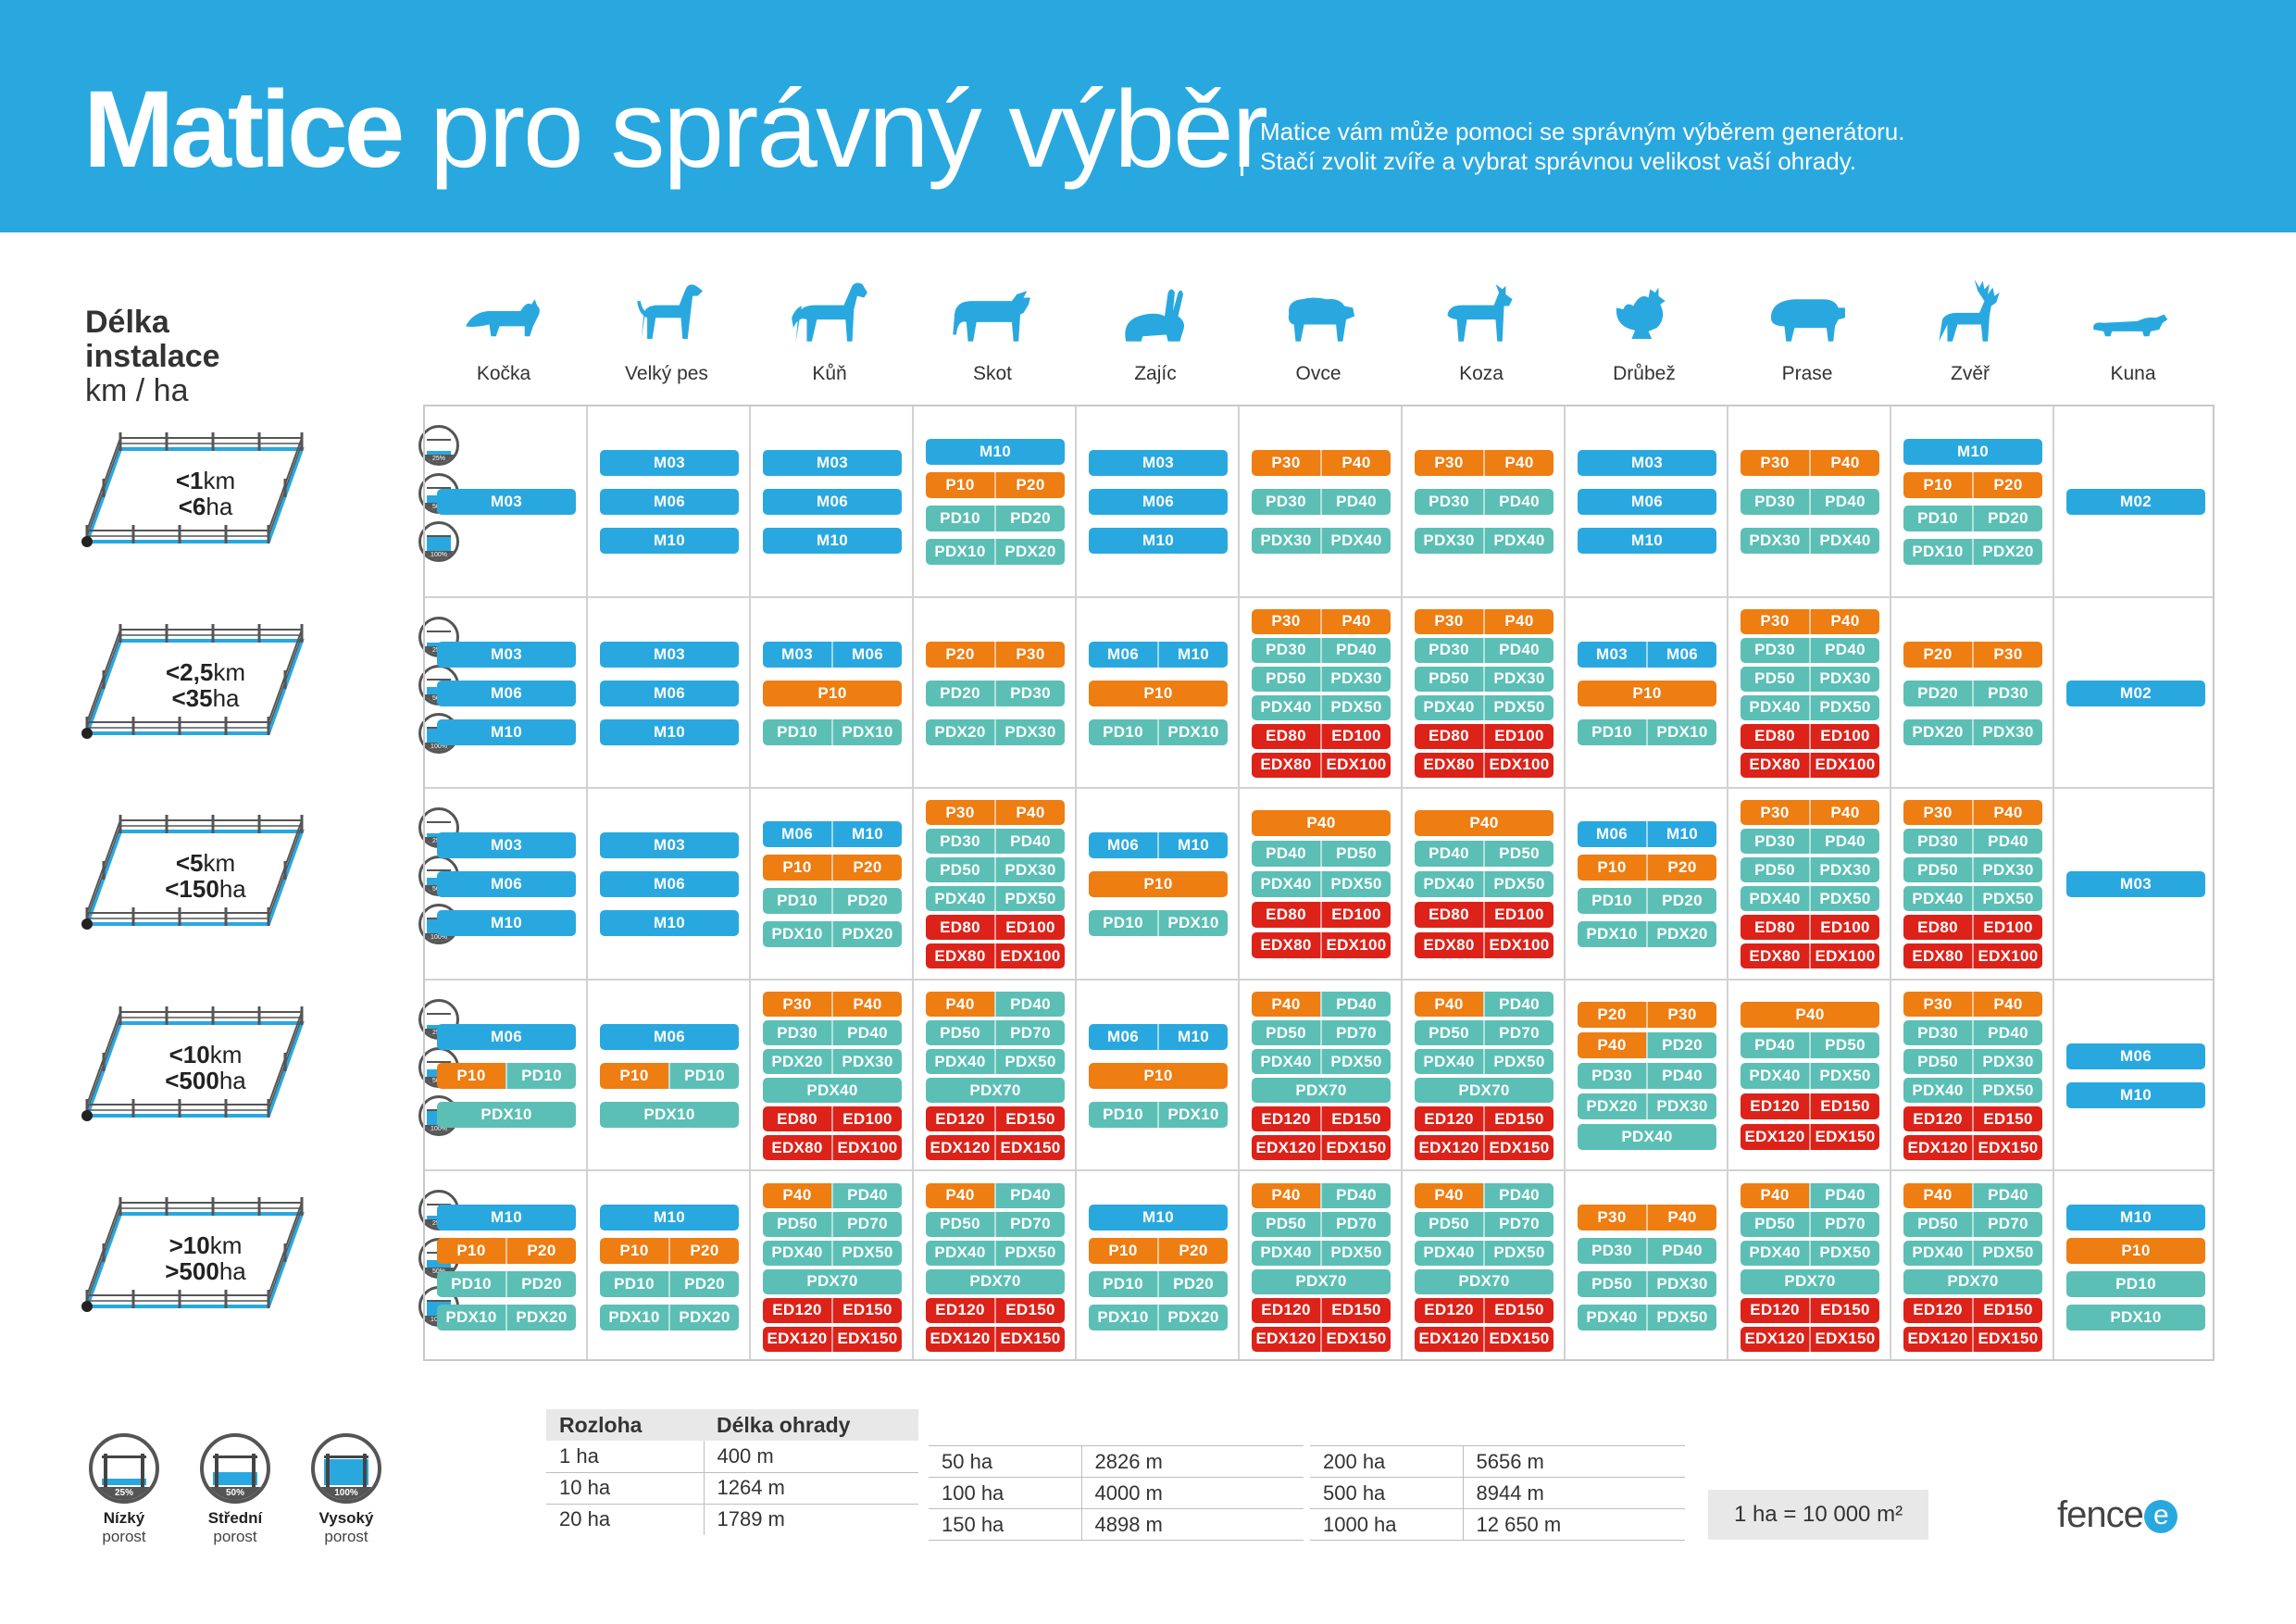 Image resolution: width=2296 pixels, height=1624 pixels. I want to click on generator-pill: M03 M06, so click(832, 654).